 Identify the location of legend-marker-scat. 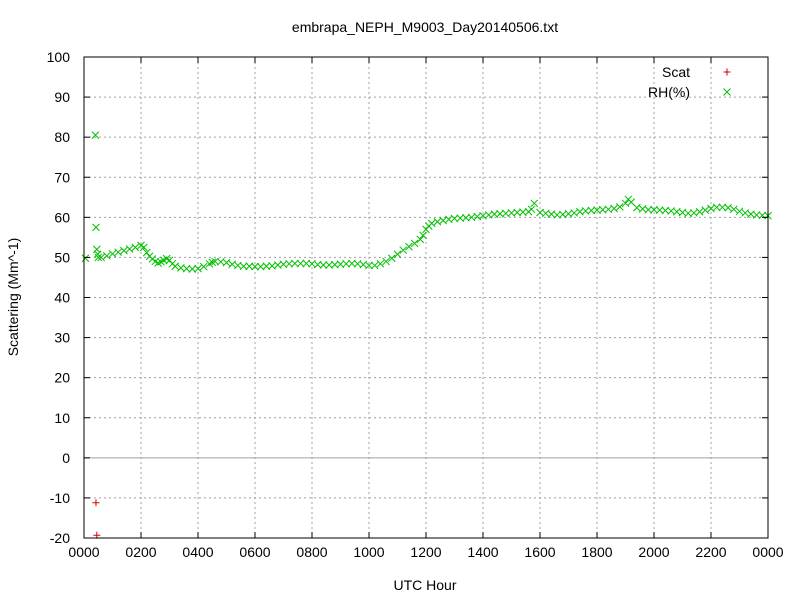
(727, 72).